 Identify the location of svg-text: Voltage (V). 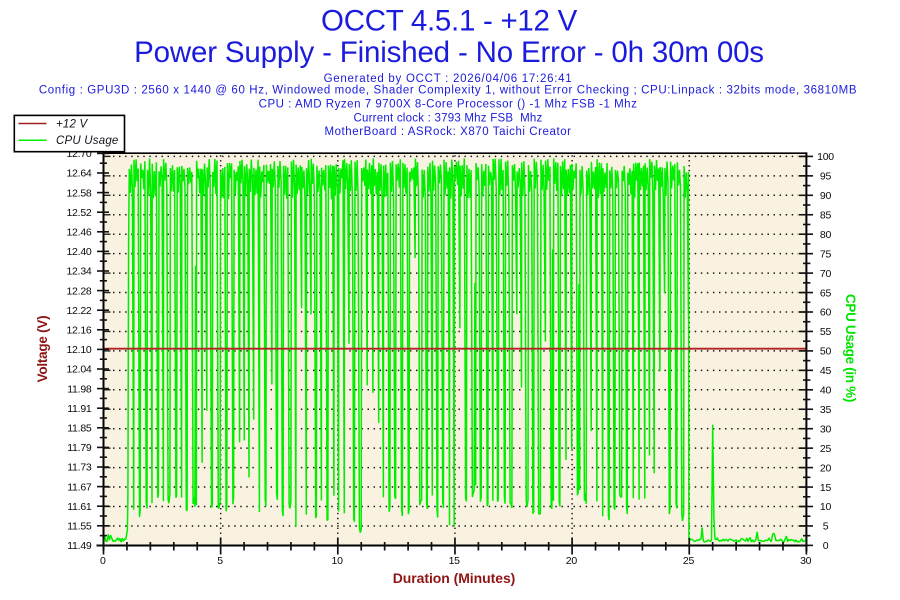
(42, 349).